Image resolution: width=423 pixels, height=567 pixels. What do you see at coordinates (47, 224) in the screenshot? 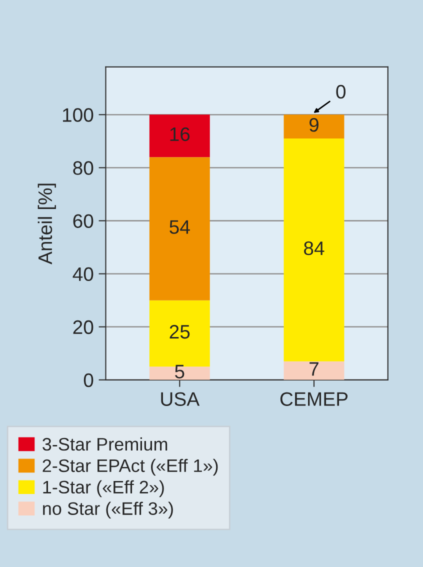
I see `y-axis-title: Anteil [%]` at bounding box center [47, 224].